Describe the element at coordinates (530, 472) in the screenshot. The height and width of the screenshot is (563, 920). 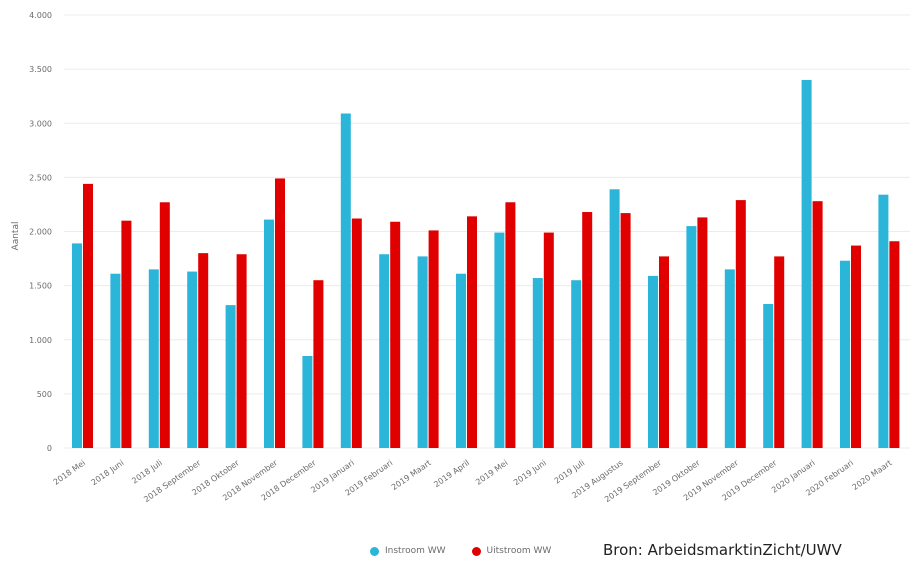
I see `x-tick-label: 2019 Juni` at that location.